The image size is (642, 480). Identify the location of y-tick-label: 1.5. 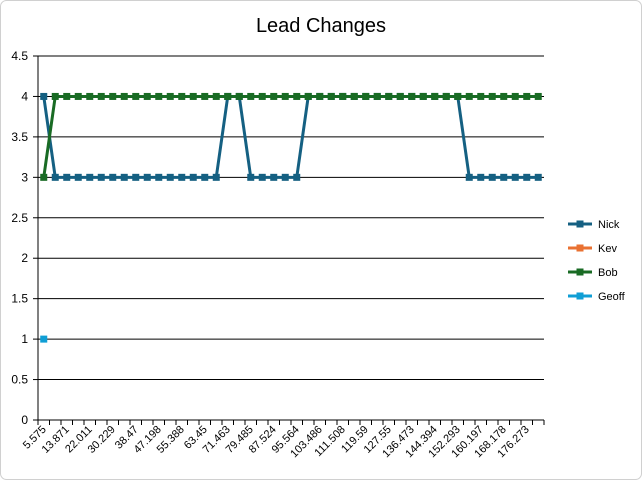
(19, 299).